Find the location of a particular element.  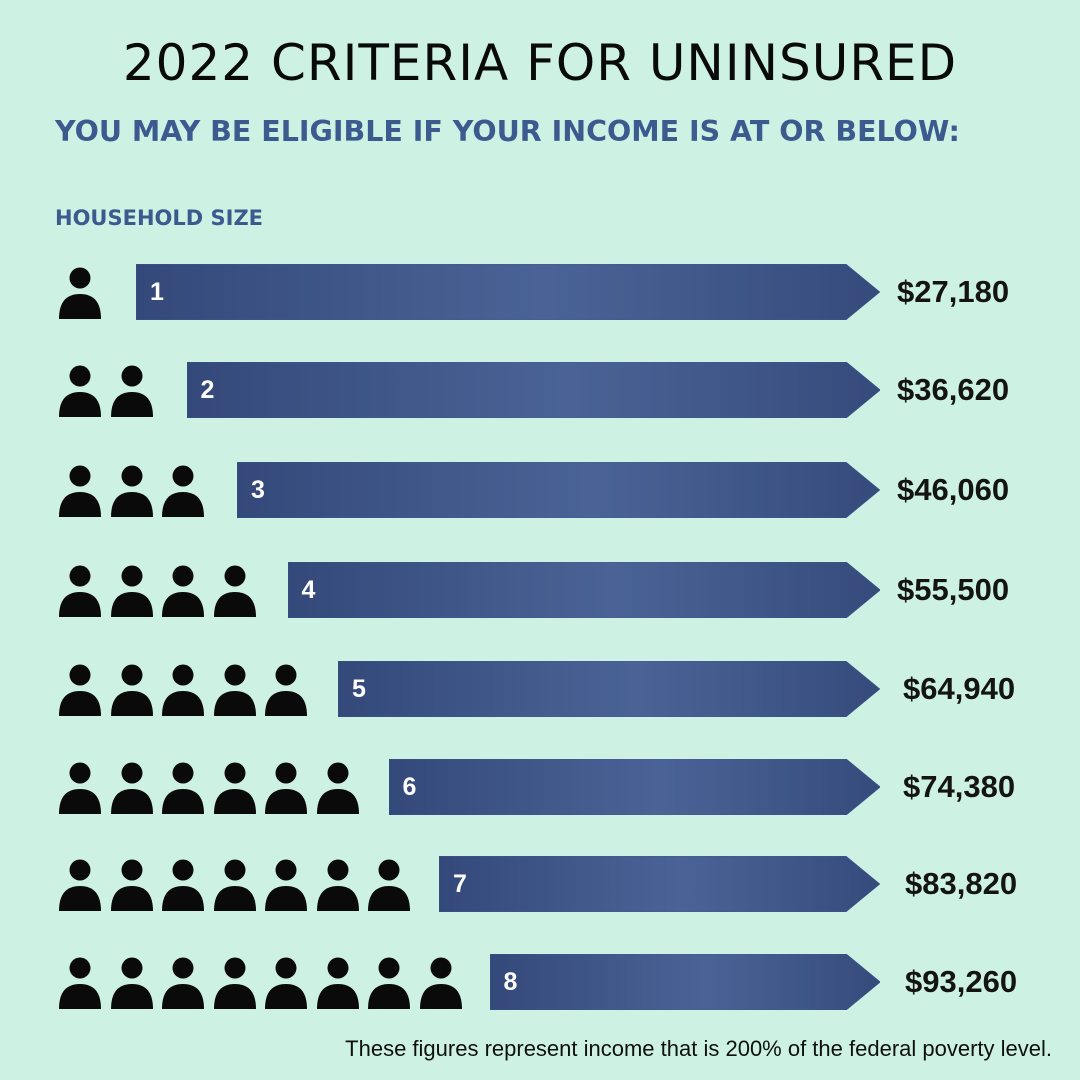

household-row: 6 $74,380 is located at coordinates (540, 789).